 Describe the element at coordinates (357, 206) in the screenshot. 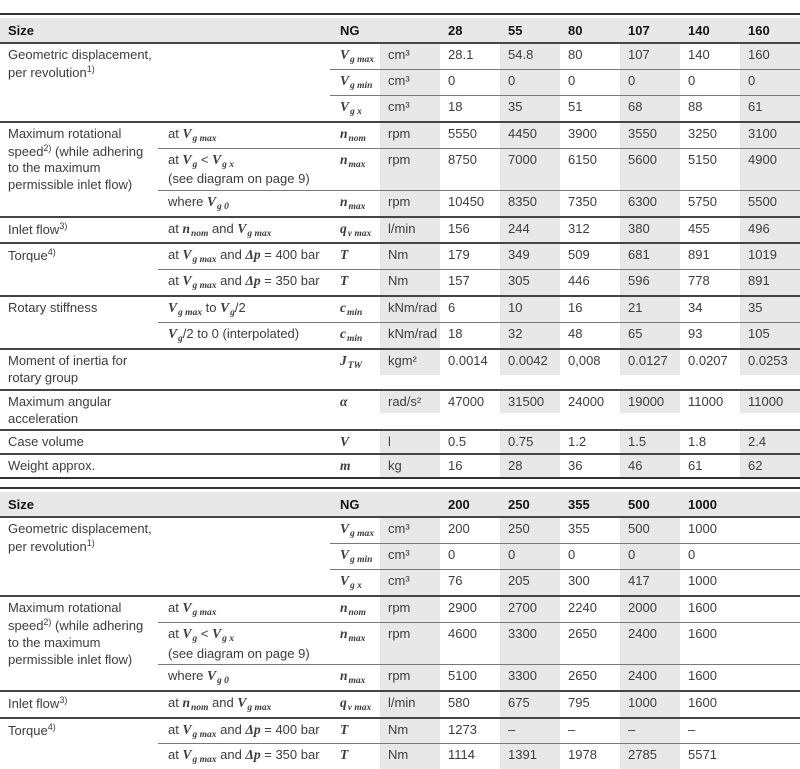

I see `subscript-text: max` at that location.